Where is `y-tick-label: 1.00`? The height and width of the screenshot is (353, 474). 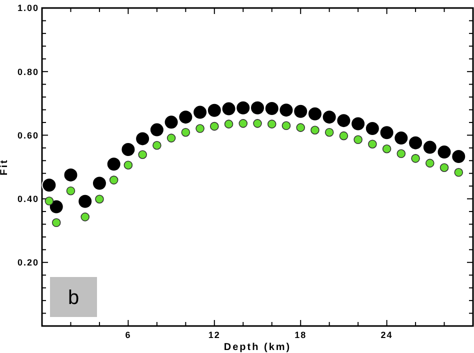
y-tick-label: 1.00 is located at coordinates (28, 8).